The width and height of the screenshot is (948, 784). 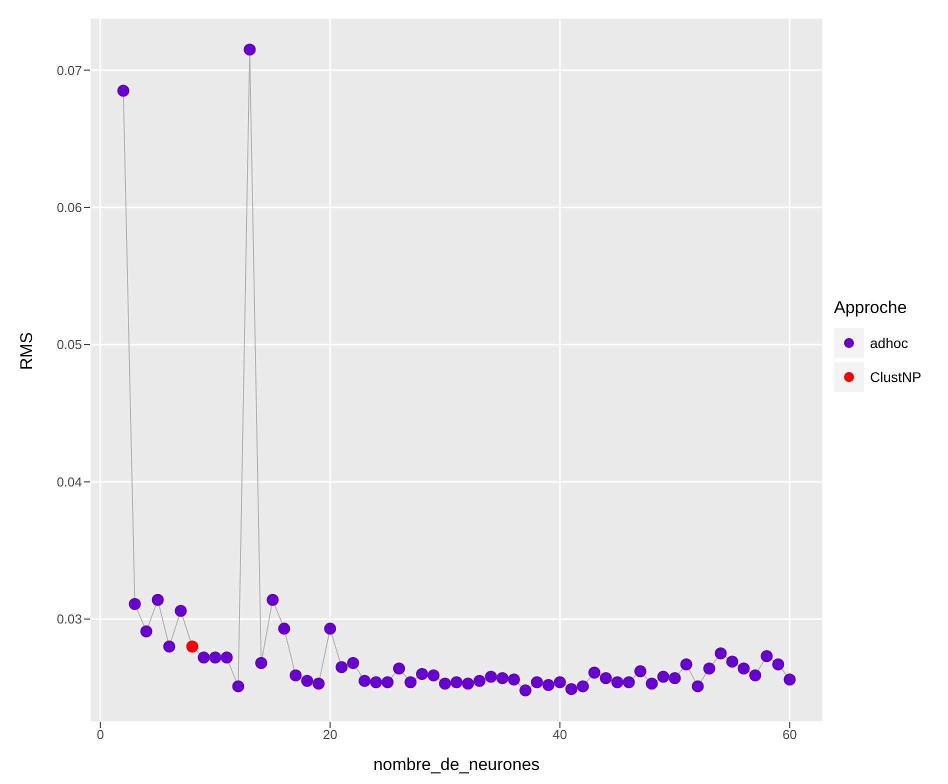 I want to click on y-tick-label: 0.07, so click(x=69, y=70).